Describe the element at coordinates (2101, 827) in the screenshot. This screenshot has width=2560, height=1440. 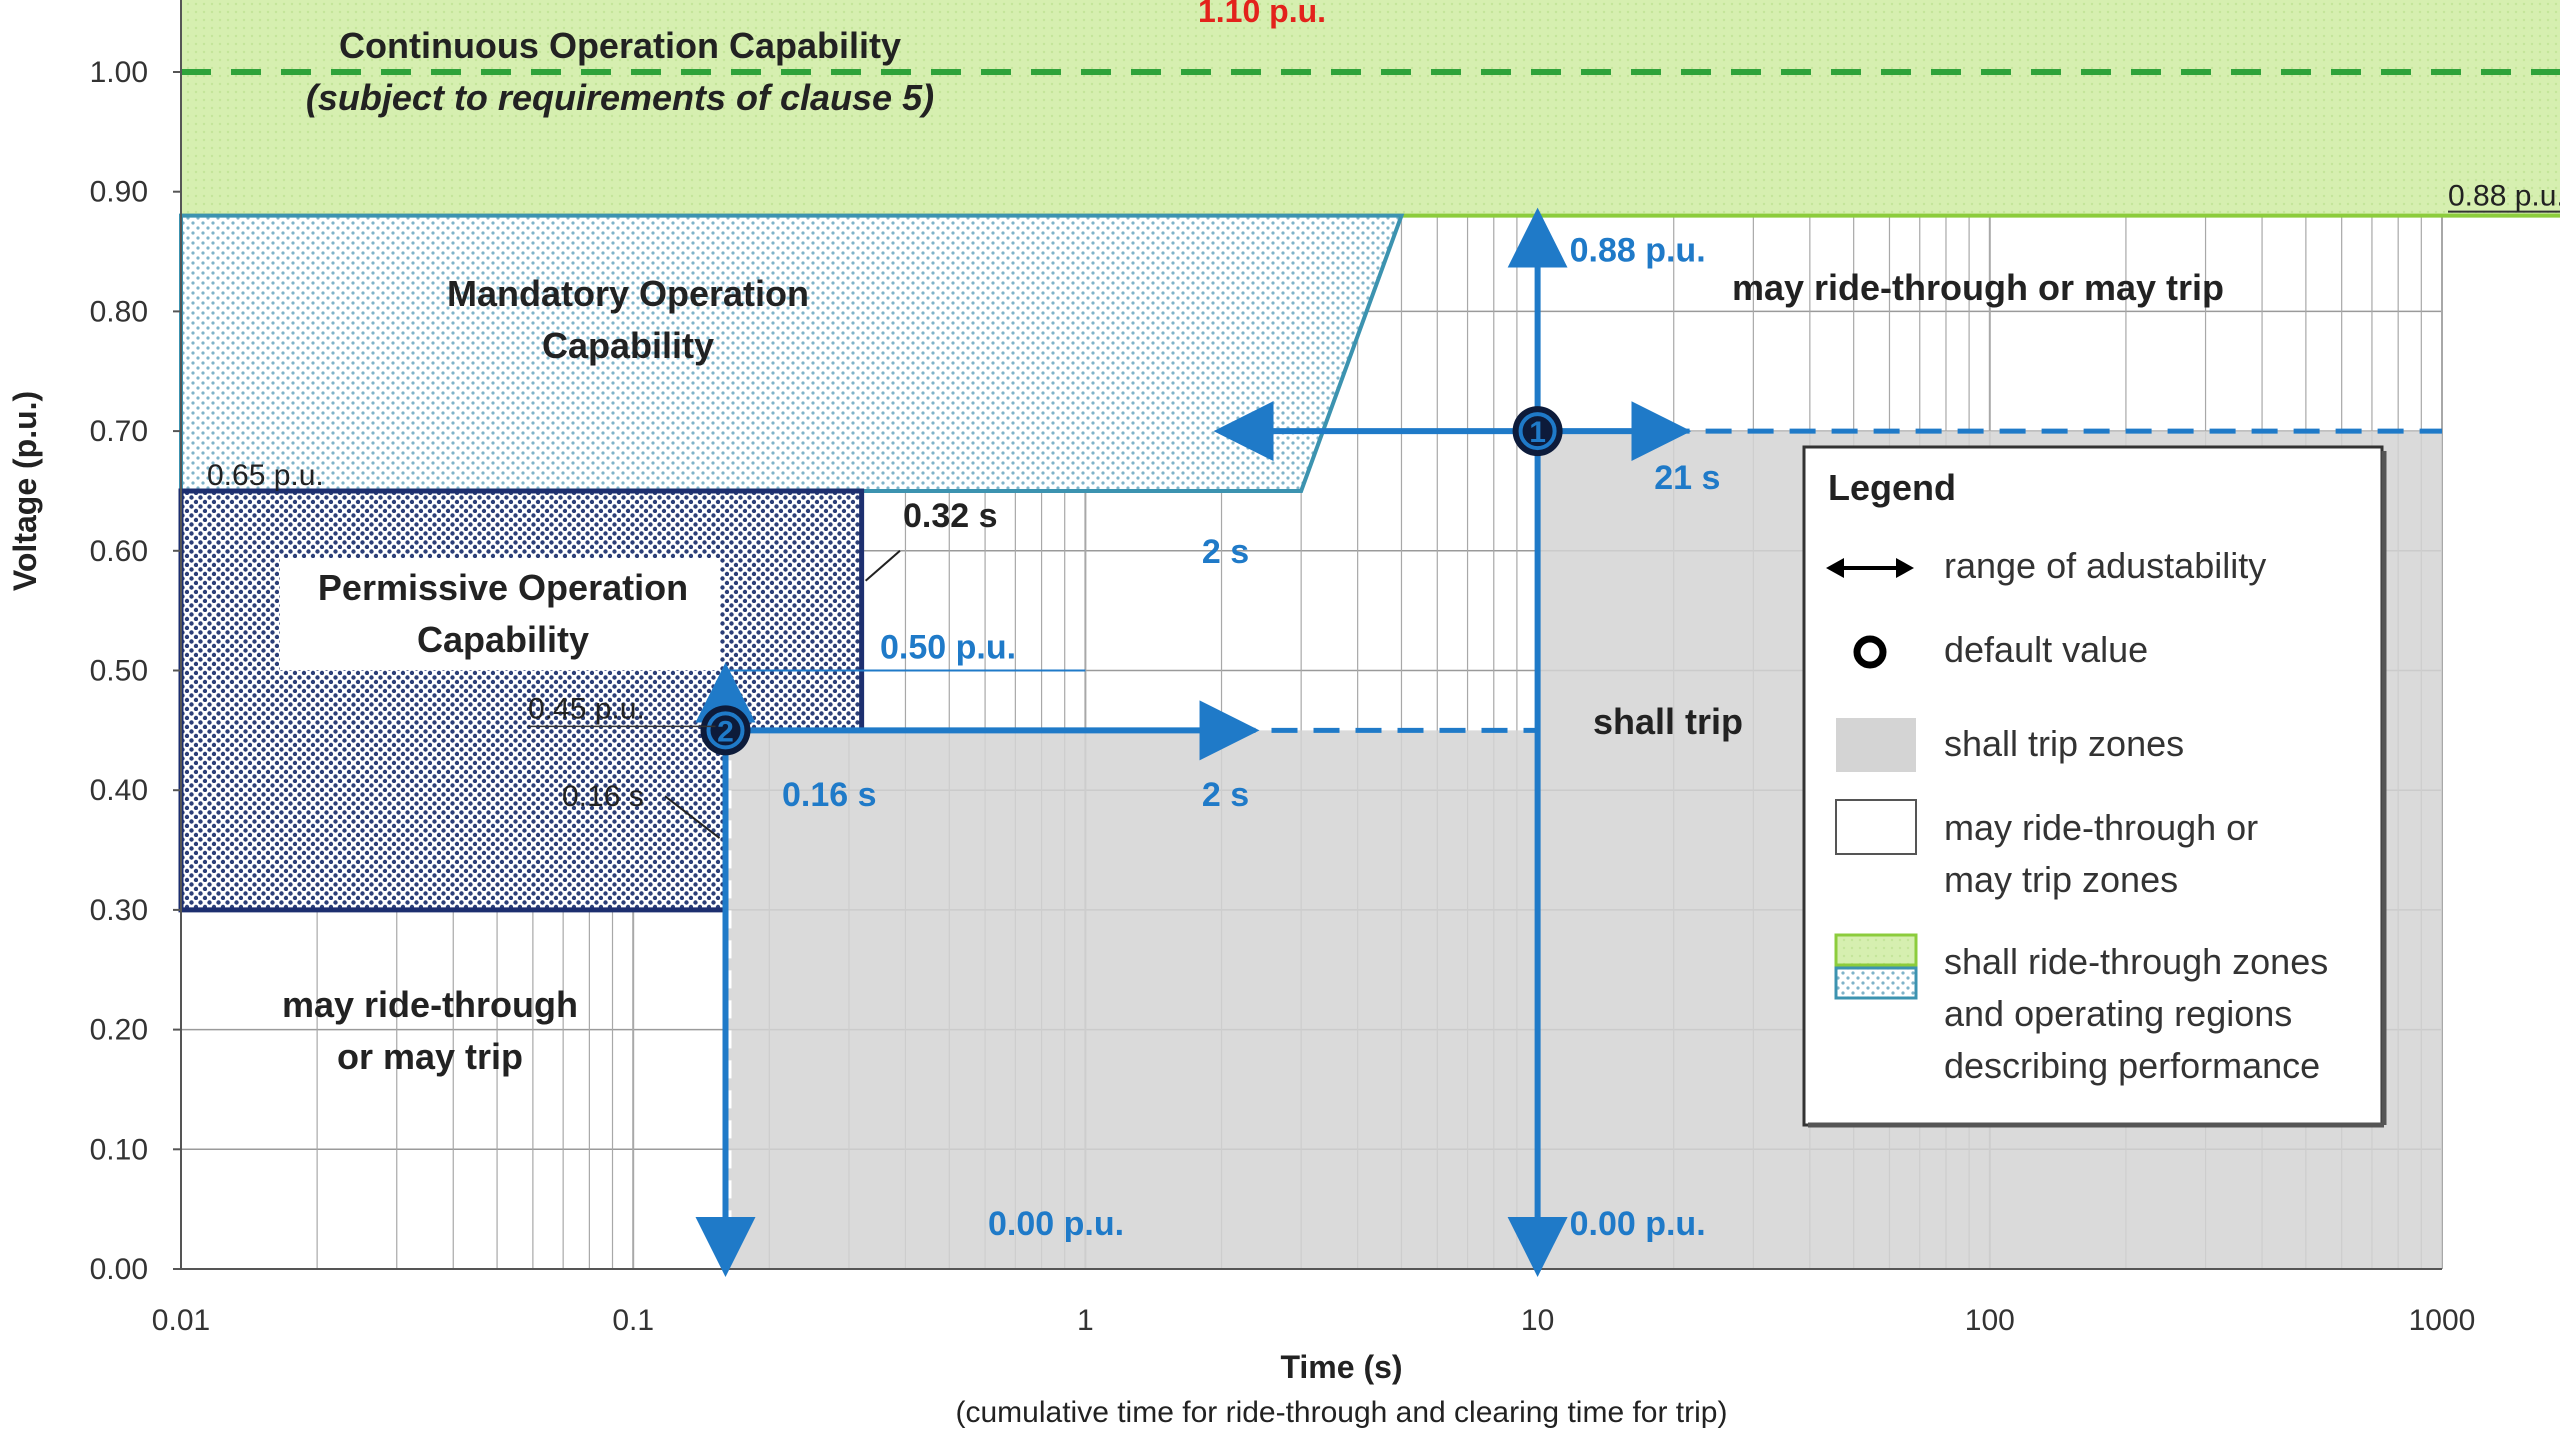
I see `legend-item-label: may ride-through or` at that location.